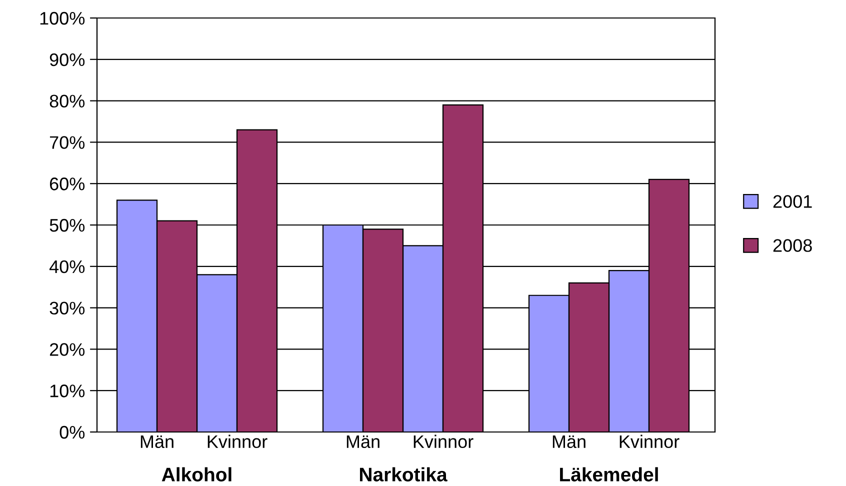 This screenshot has width=846, height=486. I want to click on legend-label: 2008, so click(792, 245).